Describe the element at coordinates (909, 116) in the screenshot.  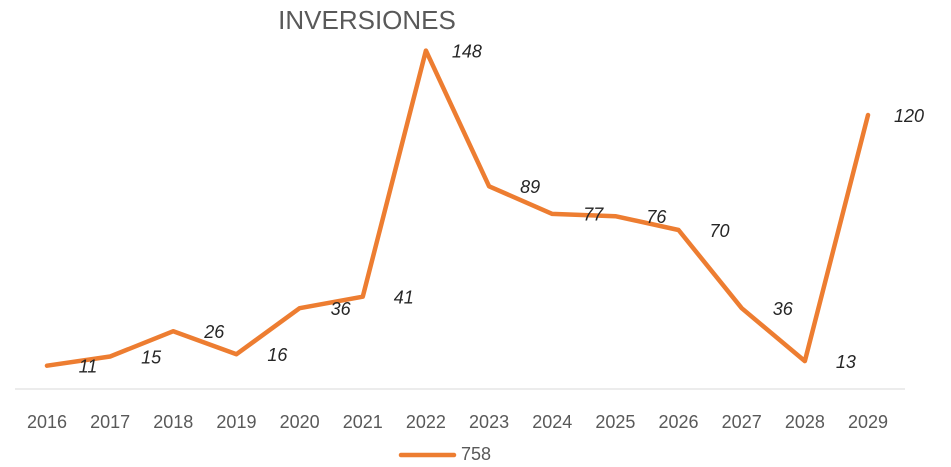
I see `data-label: 120` at that location.